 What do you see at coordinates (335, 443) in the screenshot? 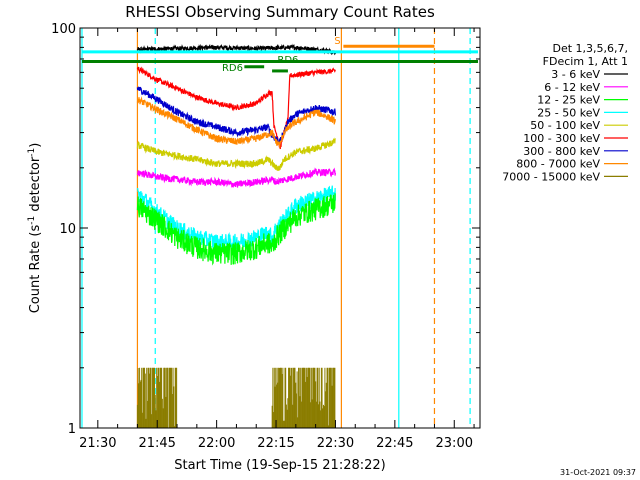
I see `x-tick-label: 22:30` at bounding box center [335, 443].